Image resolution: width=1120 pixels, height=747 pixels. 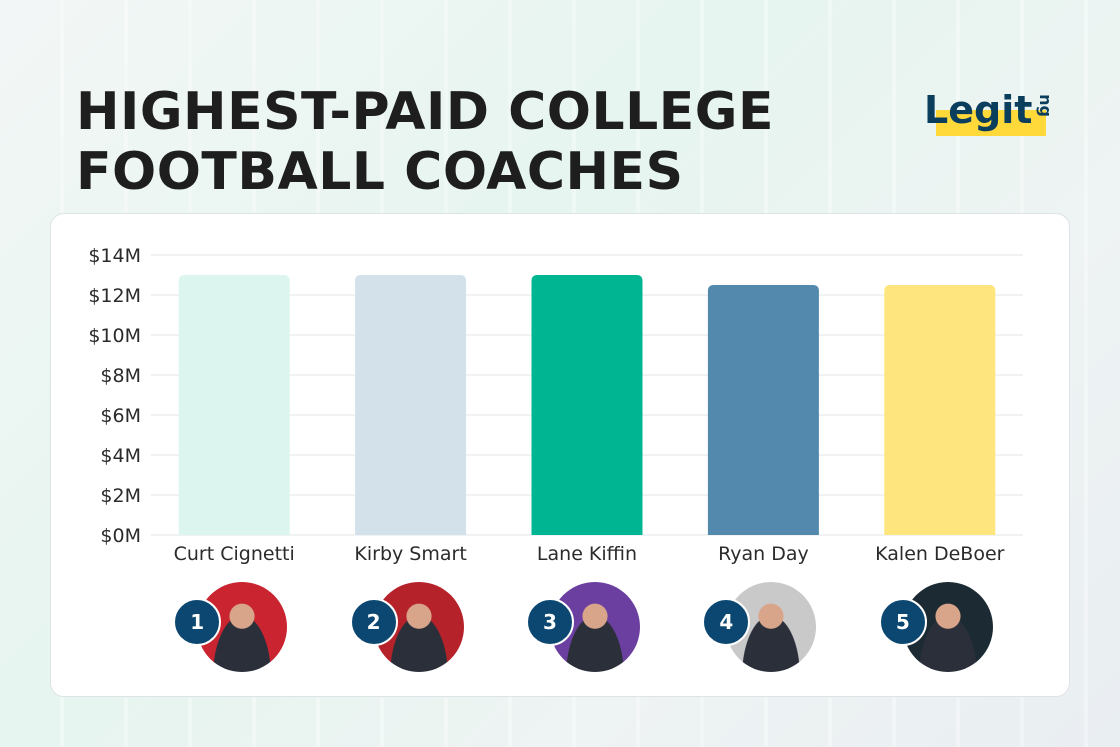 What do you see at coordinates (587, 554) in the screenshot?
I see `x-category-label: Lane Kiffin` at bounding box center [587, 554].